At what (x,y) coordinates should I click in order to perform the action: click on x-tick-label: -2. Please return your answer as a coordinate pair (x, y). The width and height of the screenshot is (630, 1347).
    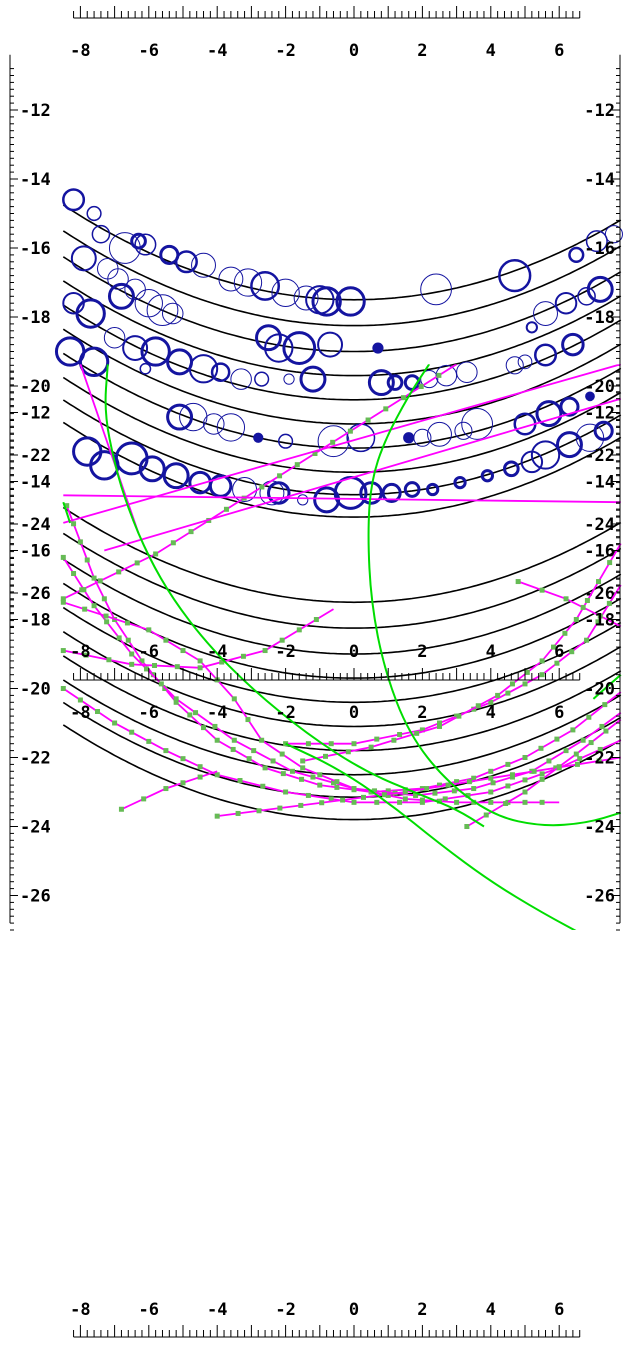
    Looking at the image, I should click on (285, 1310).